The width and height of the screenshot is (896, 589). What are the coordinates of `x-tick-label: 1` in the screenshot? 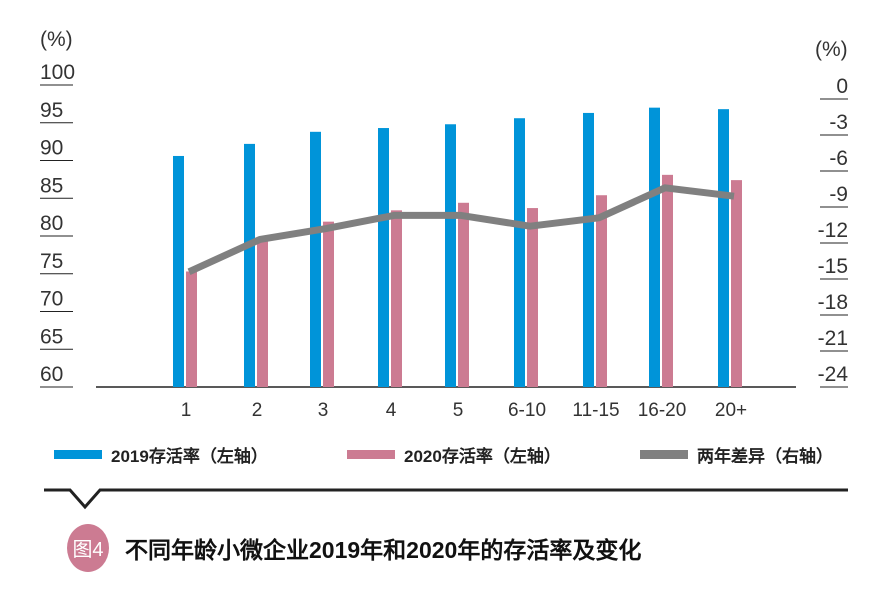 It's located at (186, 410).